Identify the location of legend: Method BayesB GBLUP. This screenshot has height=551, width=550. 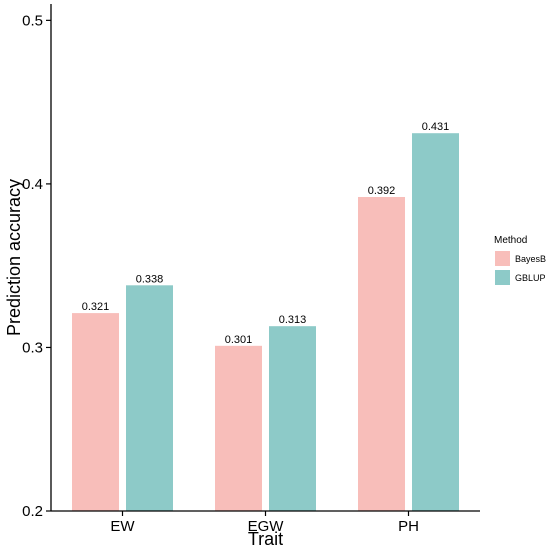
(520, 260).